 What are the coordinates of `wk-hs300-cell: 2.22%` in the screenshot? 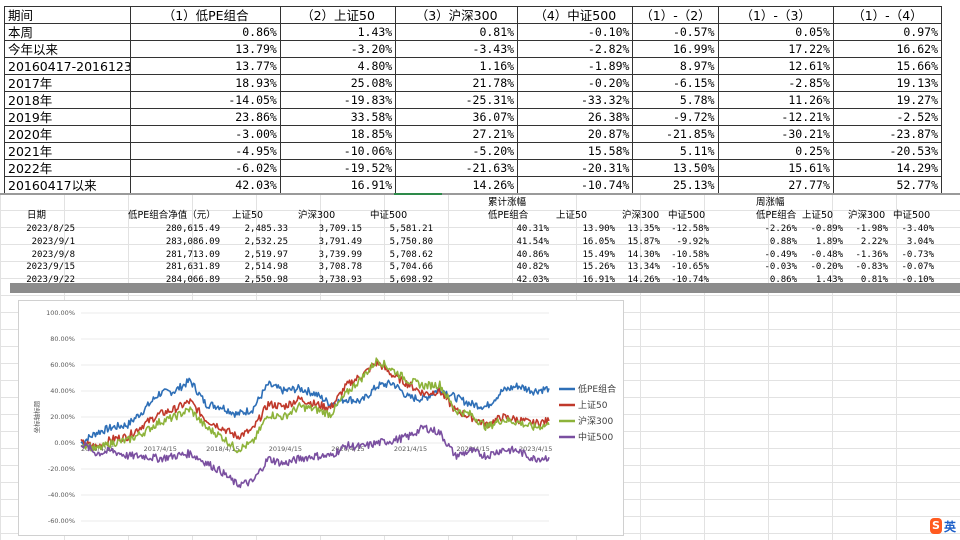 It's located at (874, 241).